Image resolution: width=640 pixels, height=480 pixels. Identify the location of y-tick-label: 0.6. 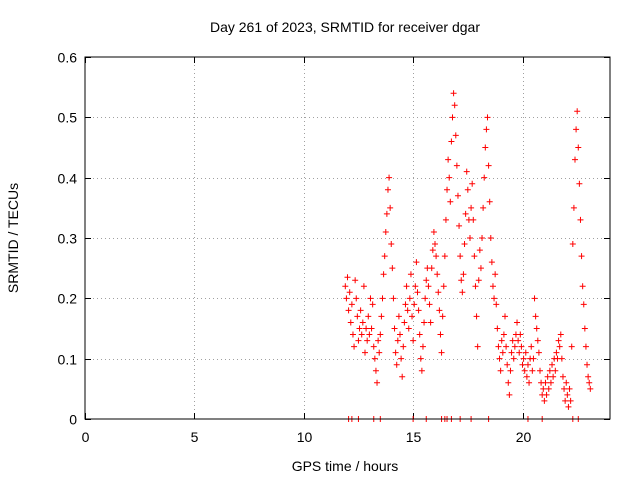
(68, 58).